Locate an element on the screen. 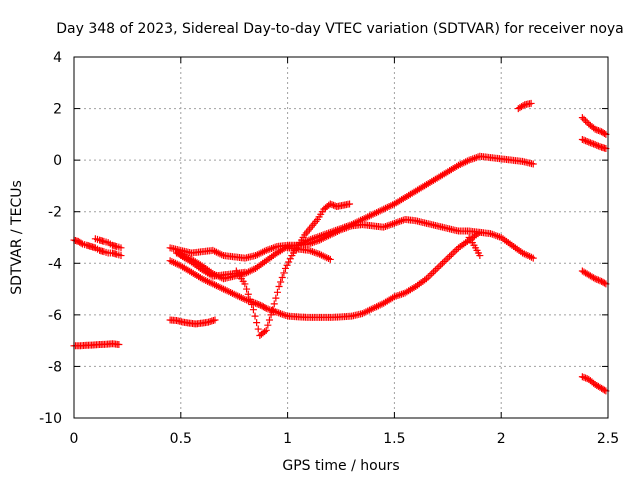 Image resolution: width=640 pixels, height=480 pixels. x-tick-label: 0.5 is located at coordinates (181, 439).